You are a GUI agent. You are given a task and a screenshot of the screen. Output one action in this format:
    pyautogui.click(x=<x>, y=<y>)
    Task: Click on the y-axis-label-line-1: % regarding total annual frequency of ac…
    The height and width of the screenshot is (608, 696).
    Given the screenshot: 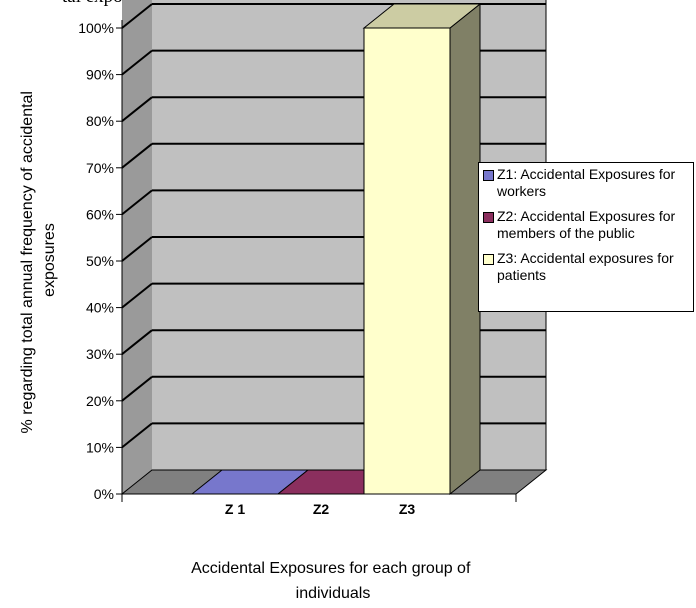 What is the action you would take?
    pyautogui.click(x=27, y=262)
    